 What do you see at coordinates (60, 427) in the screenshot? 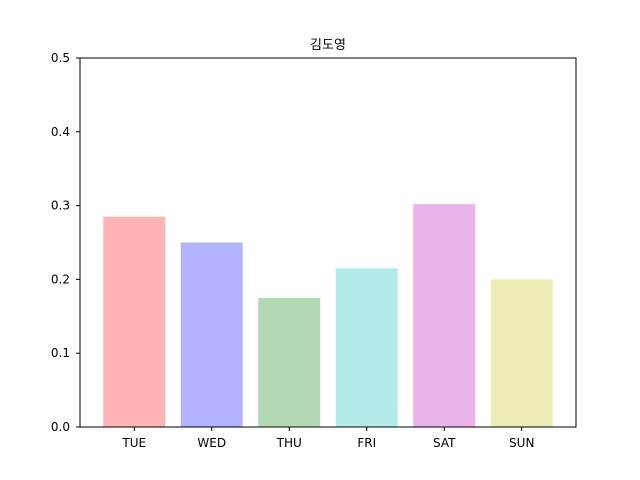
I see `y-tick-label: 0.0` at bounding box center [60, 427].